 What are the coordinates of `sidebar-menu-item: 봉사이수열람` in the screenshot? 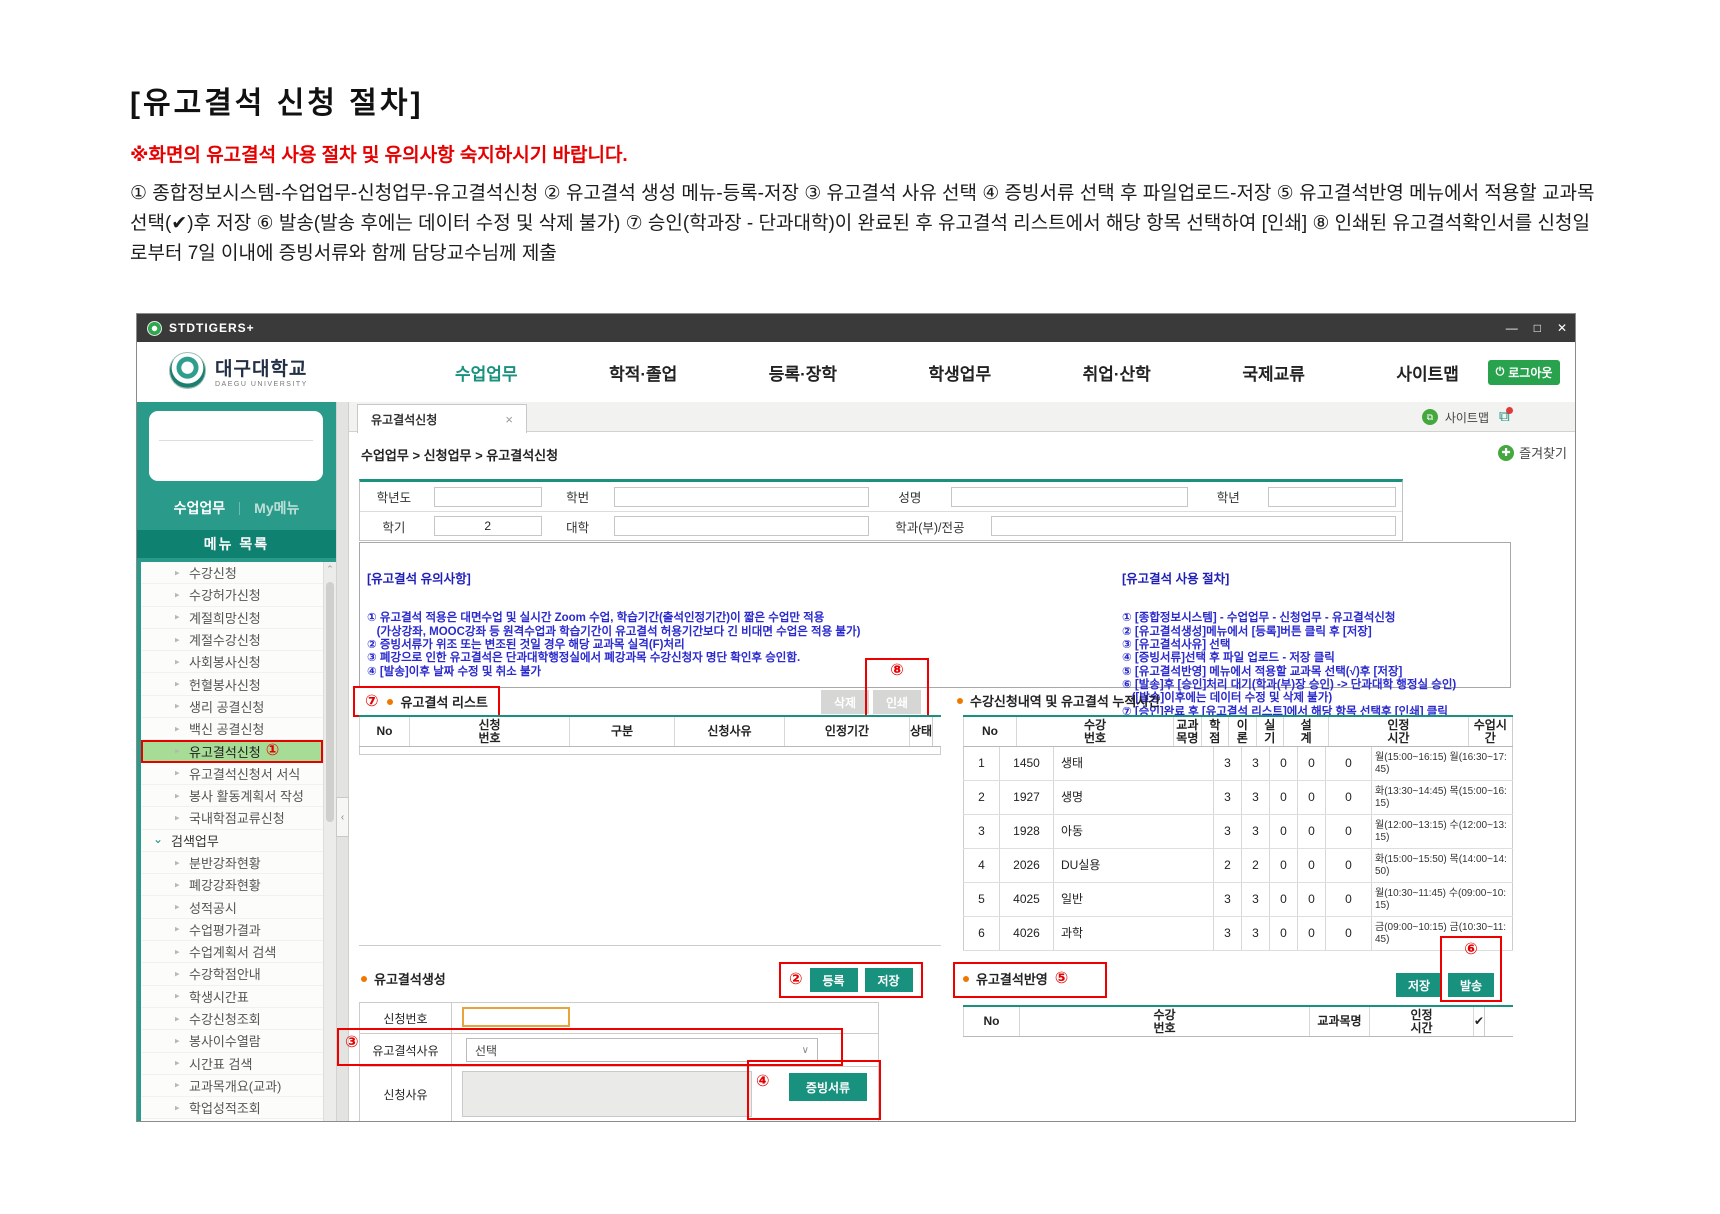 It's located at (232, 1041).